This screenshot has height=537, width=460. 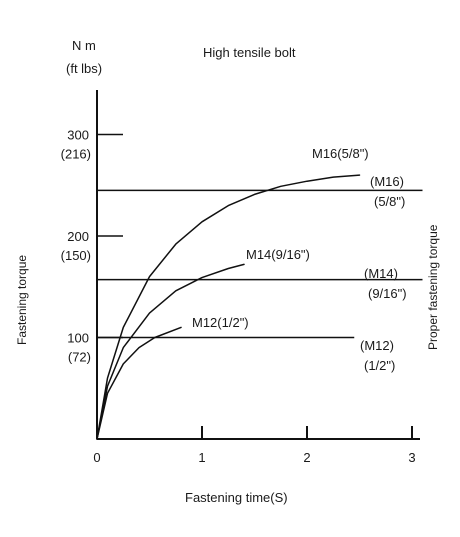 What do you see at coordinates (377, 345) in the screenshot?
I see `proper-torque-label: (M12)` at bounding box center [377, 345].